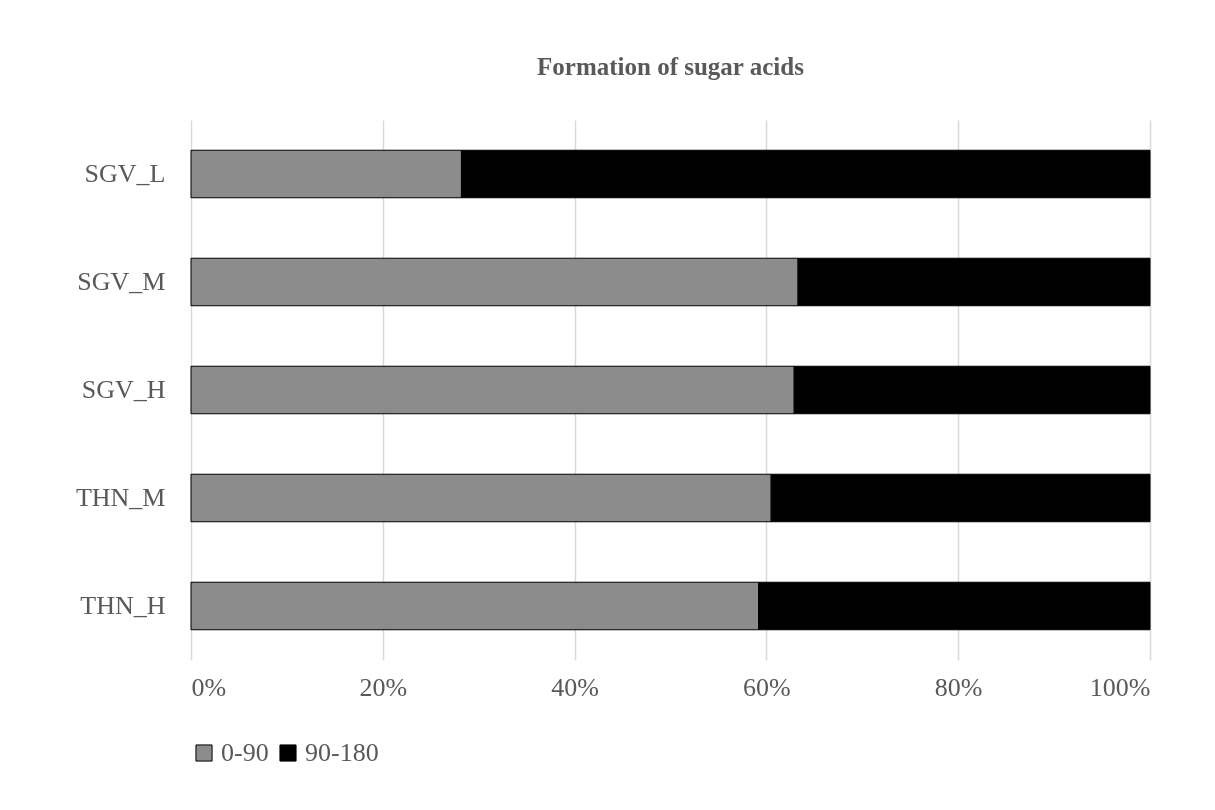 The height and width of the screenshot is (810, 1215). I want to click on y-tick-label: SGV_L, so click(125, 173).